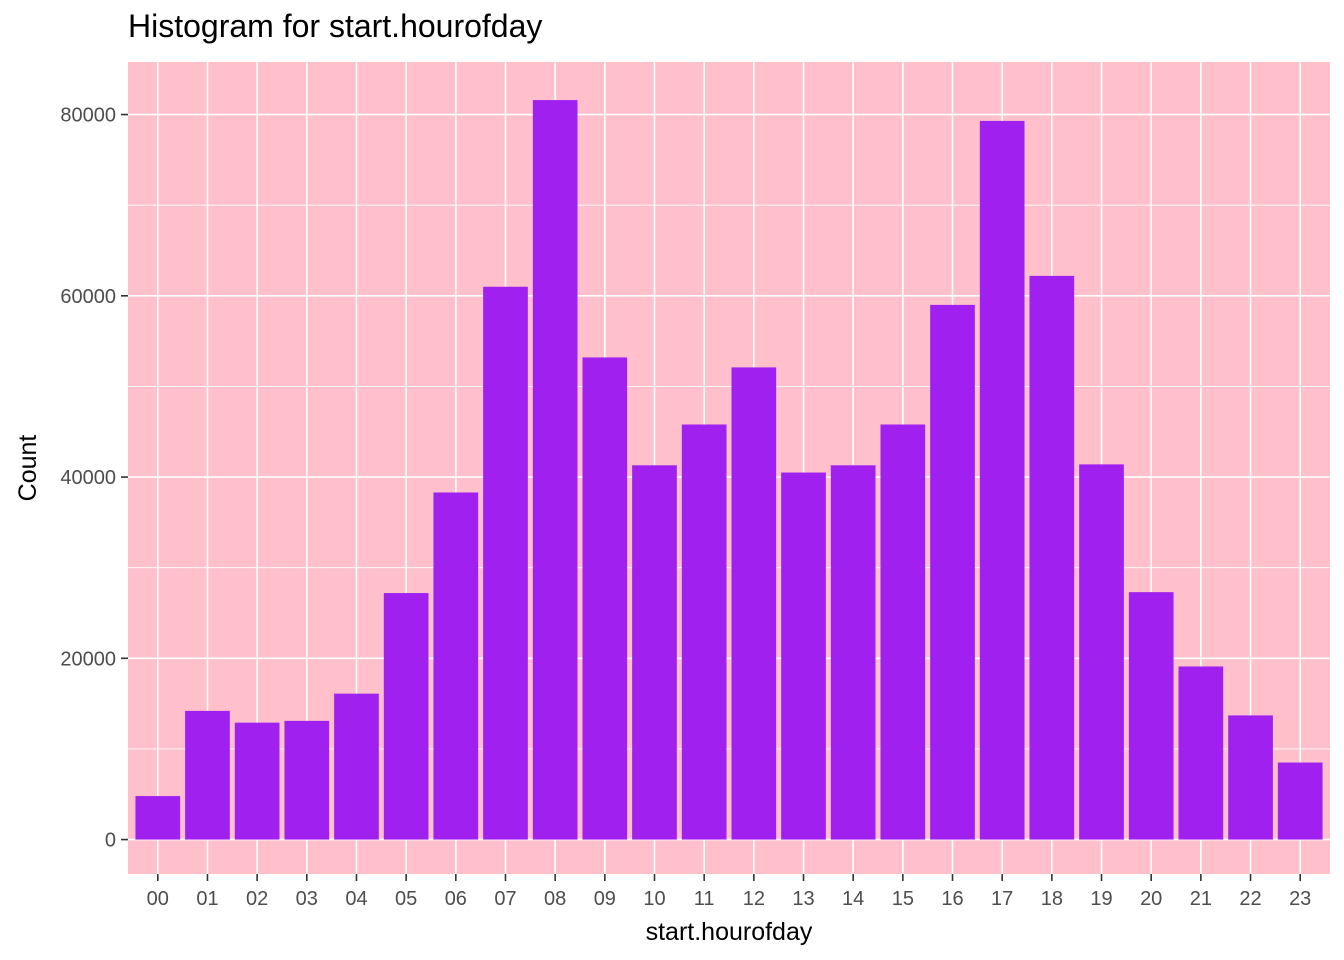 The width and height of the screenshot is (1344, 960). Describe the element at coordinates (1101, 899) in the screenshot. I see `x-tick-label: 19` at that location.